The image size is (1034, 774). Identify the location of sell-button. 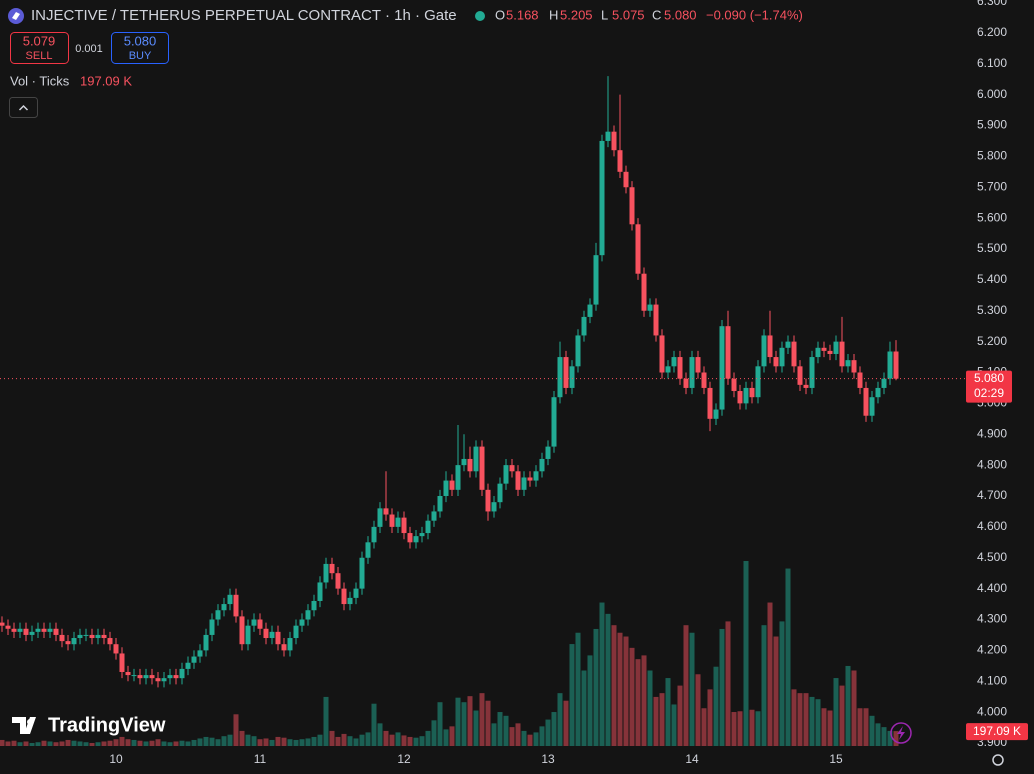
(39, 48).